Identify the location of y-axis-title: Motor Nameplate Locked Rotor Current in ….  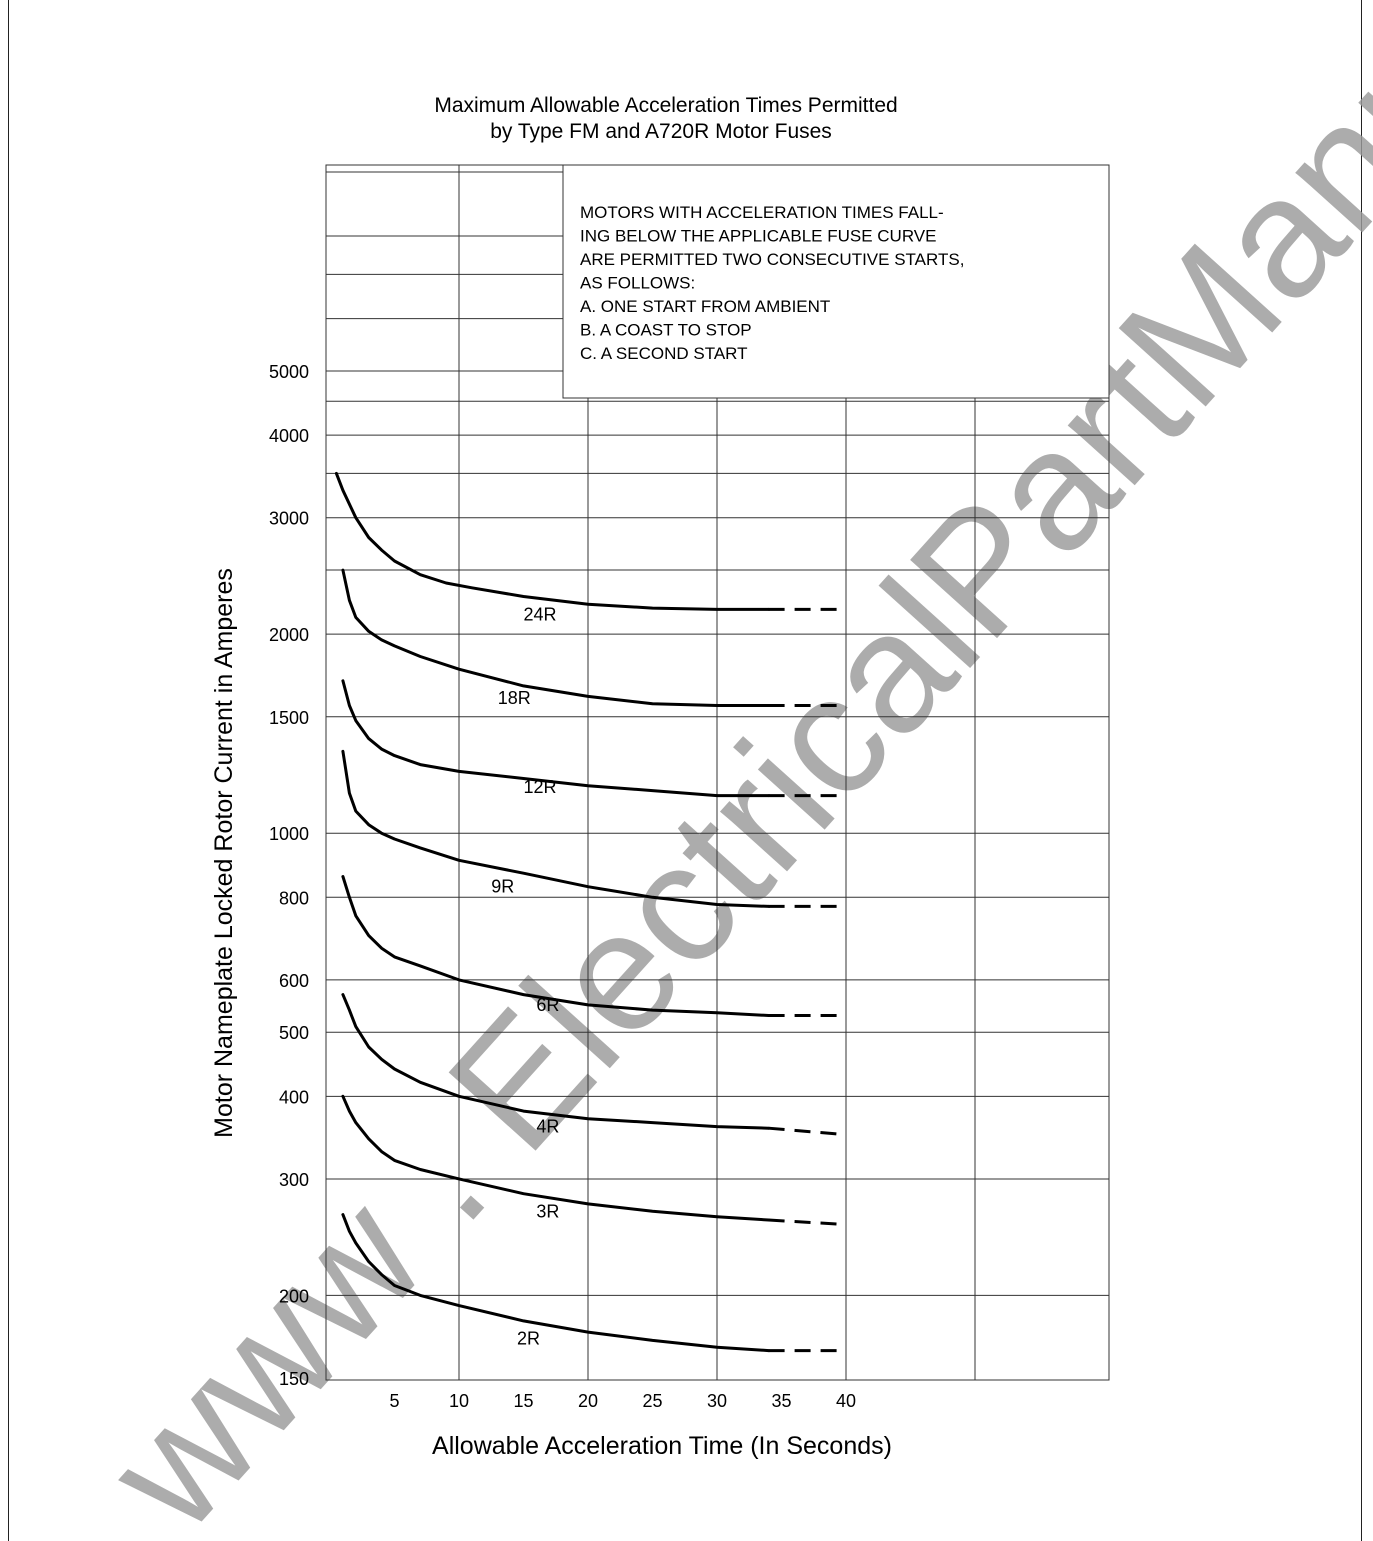
(224, 853).